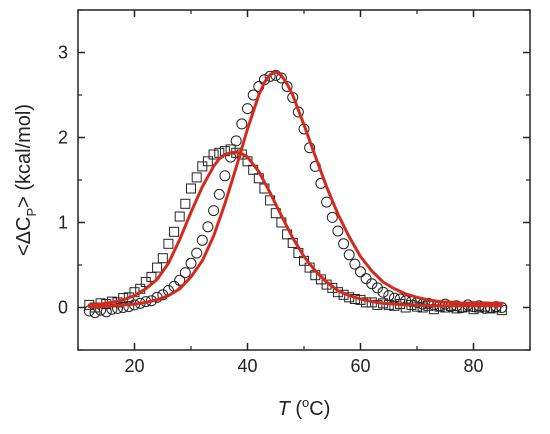  Describe the element at coordinates (134, 366) in the screenshot. I see `x-tick-label: 20` at that location.